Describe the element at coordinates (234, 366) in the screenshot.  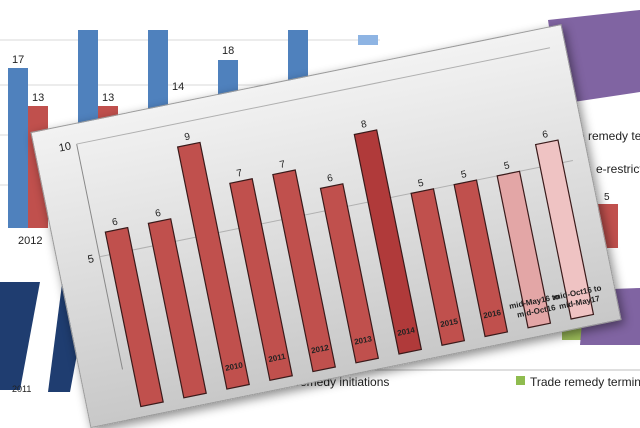
I see `x-tick-label: 2010` at that location.